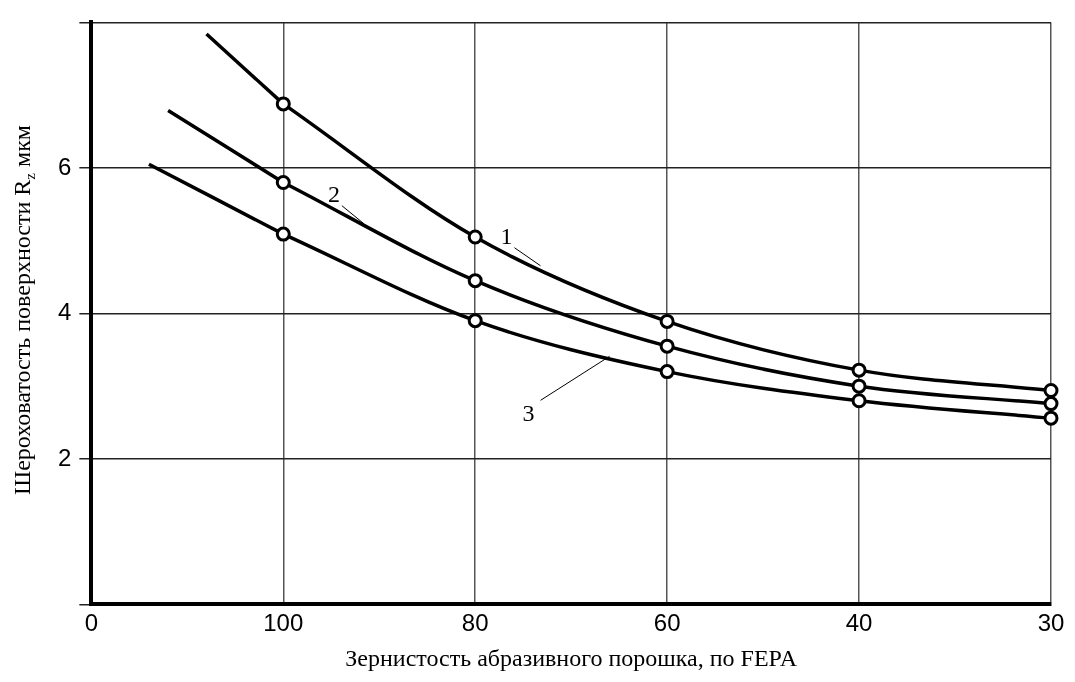 Image resolution: width=1075 pixels, height=682 pixels. Describe the element at coordinates (64, 312) in the screenshot. I see `y-tick-label: 4` at that location.